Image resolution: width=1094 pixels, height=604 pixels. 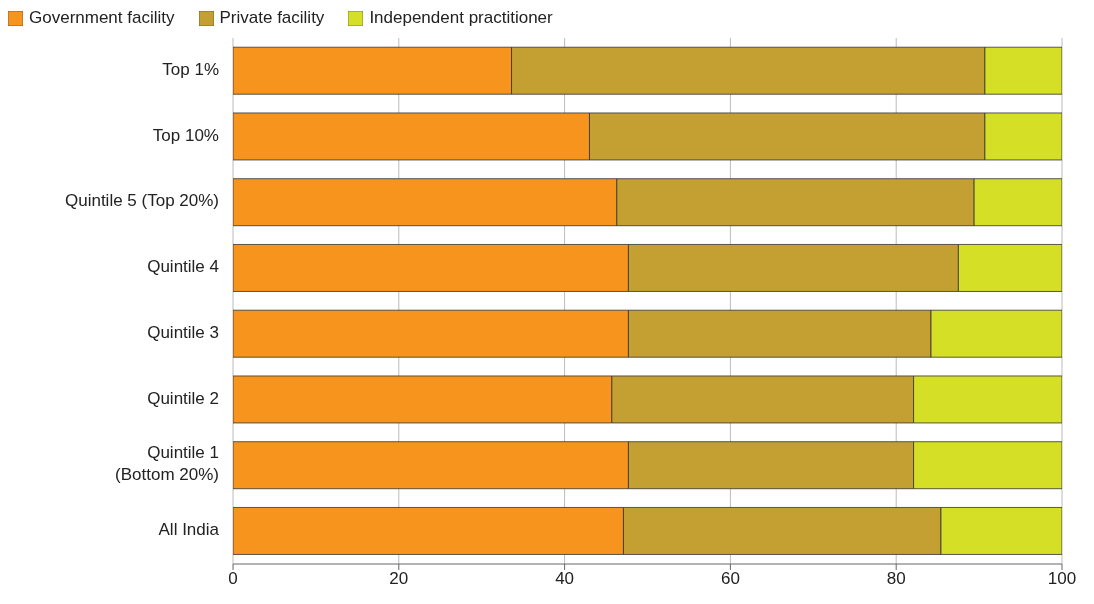 I want to click on legend-label: Government facility, so click(x=102, y=18).